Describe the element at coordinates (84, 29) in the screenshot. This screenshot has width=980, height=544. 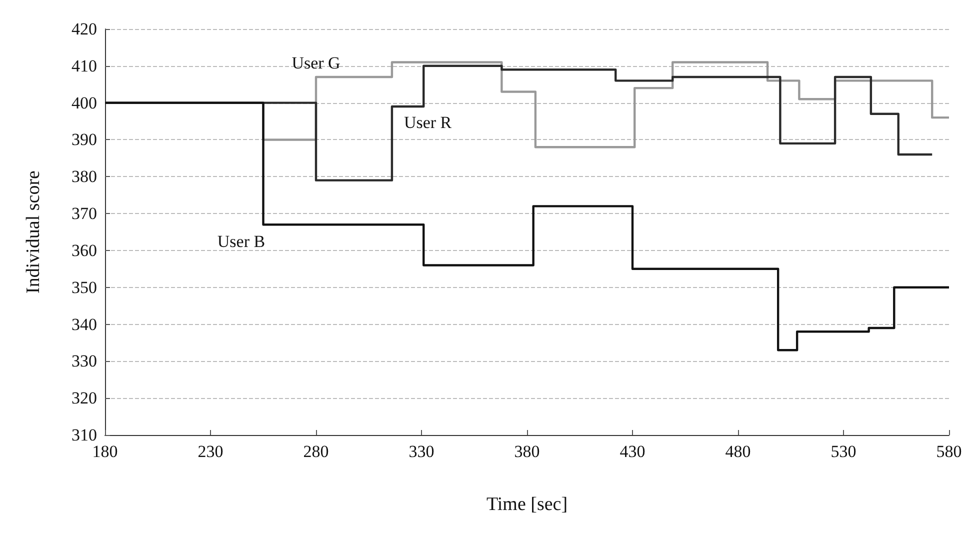
I see `y-tick-label: 420` at that location.